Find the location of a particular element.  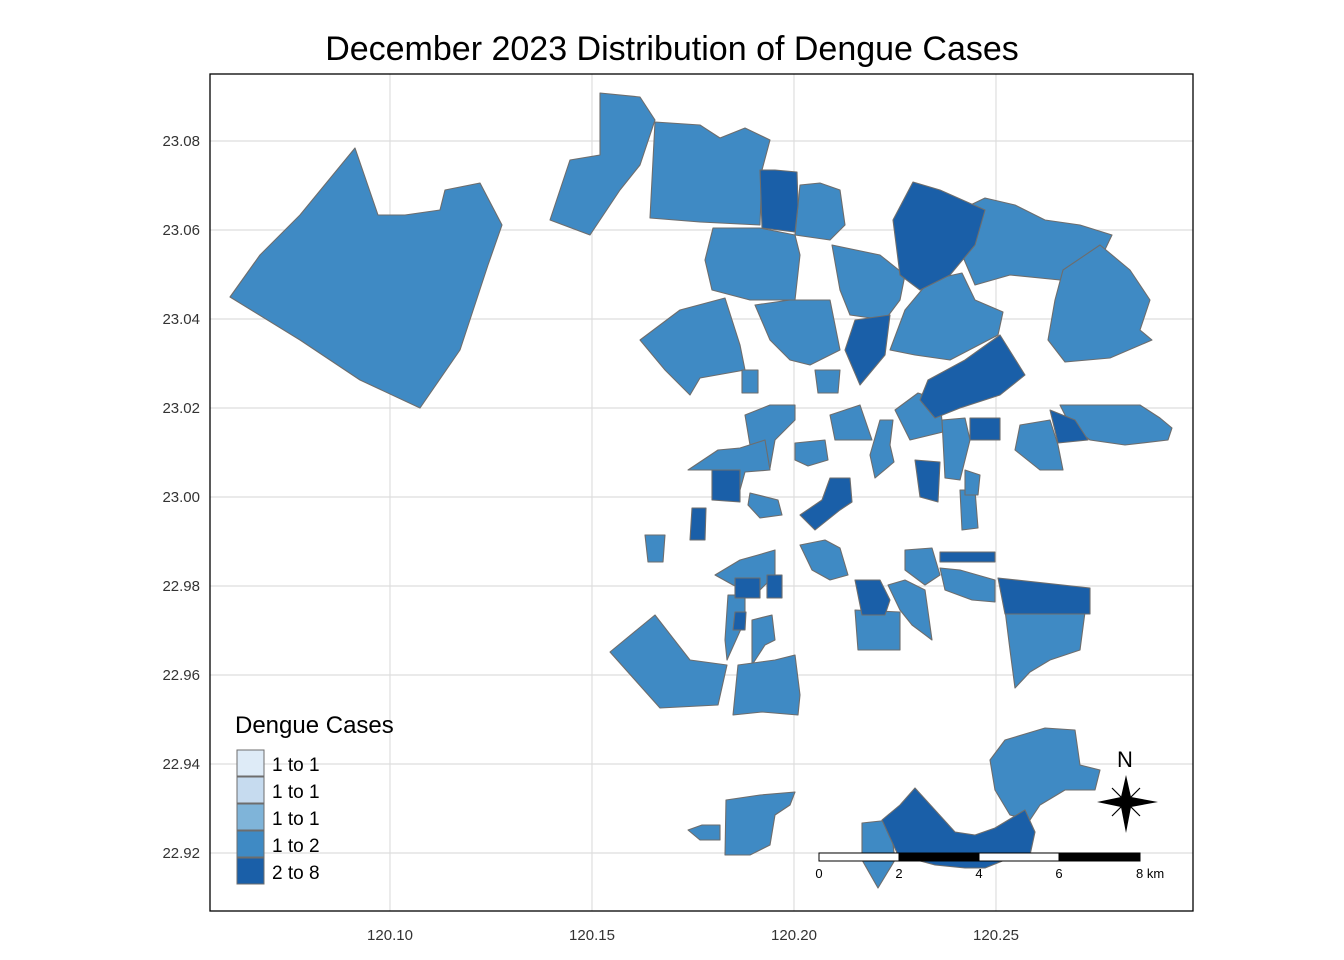

scale-bar: 0 2 4 6 8 km is located at coordinates (989, 866).